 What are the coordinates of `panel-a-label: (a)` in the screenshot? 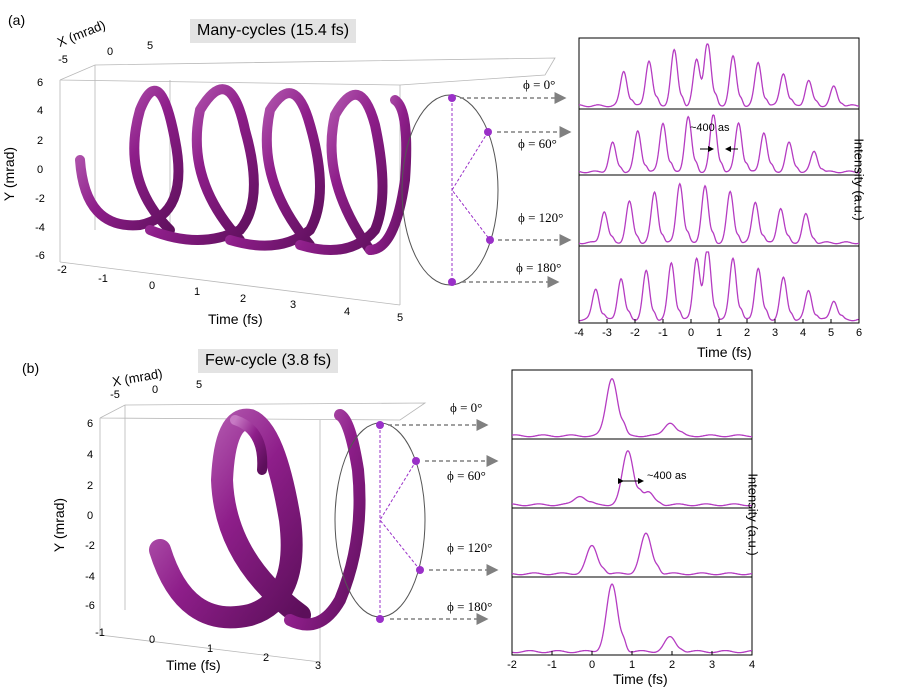 It's located at (17, 20).